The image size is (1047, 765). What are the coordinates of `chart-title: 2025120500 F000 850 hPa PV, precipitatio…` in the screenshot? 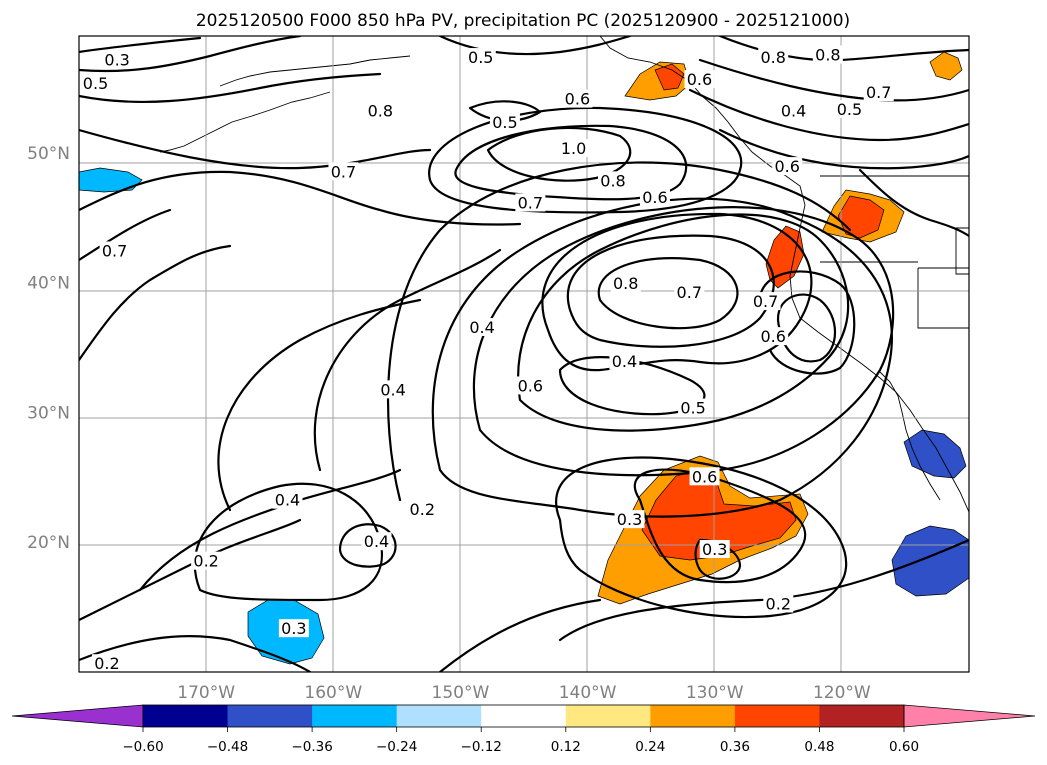 It's located at (523, 21).